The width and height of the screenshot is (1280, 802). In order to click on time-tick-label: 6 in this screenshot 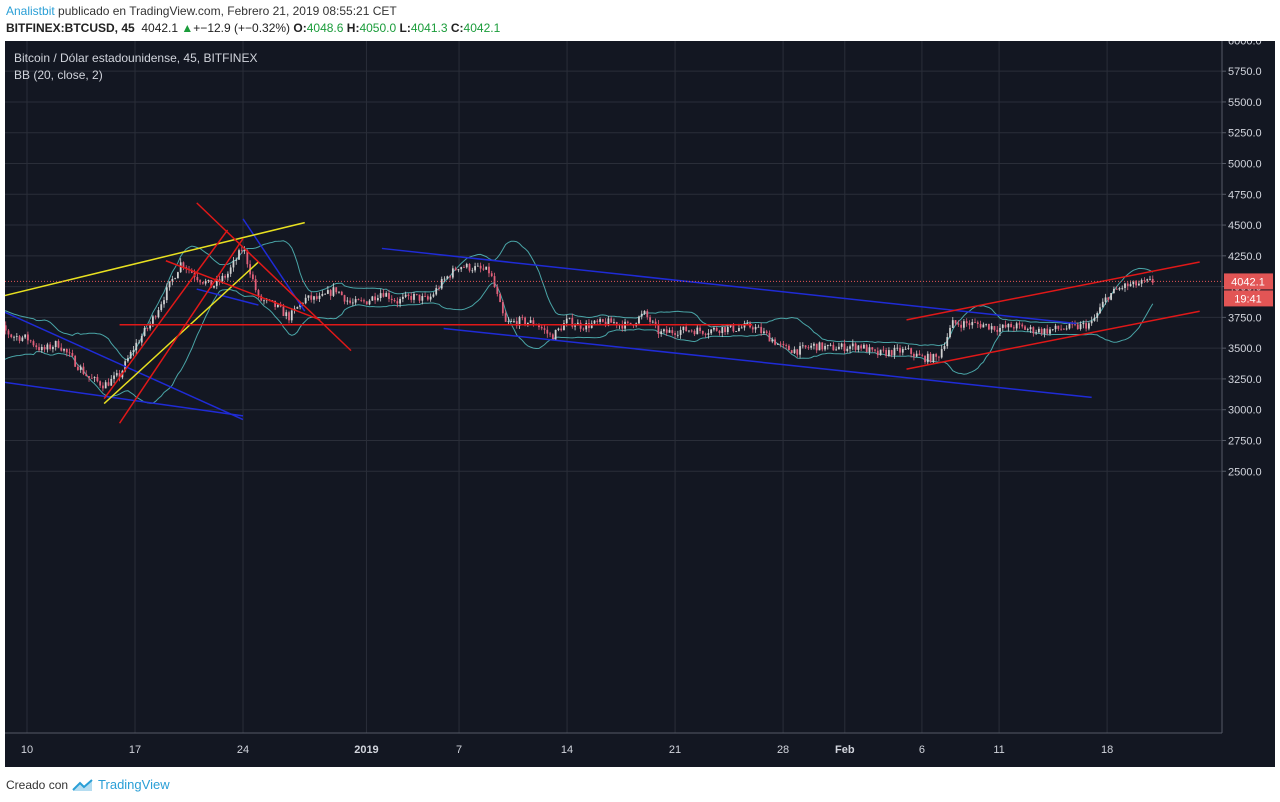, I will do `click(922, 750)`.